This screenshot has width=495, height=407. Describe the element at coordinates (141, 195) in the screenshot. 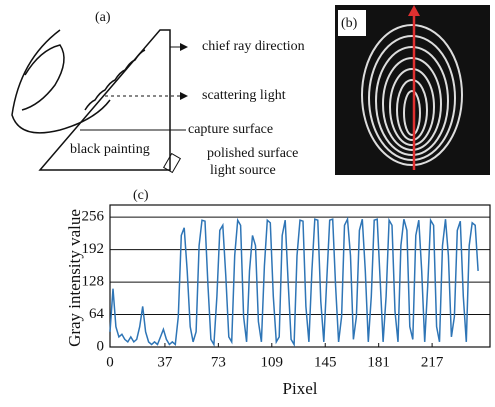

I see `panel-label: (c)` at that location.